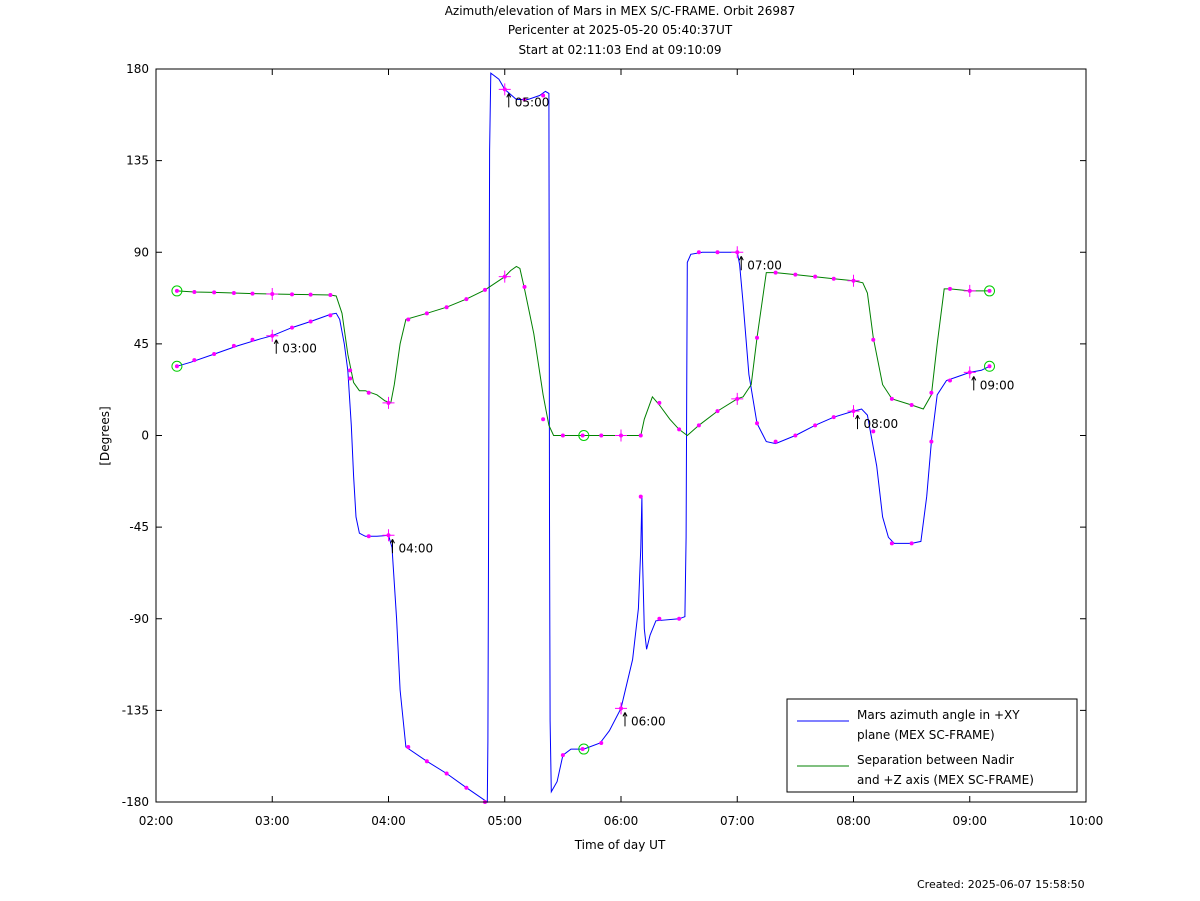  Describe the element at coordinates (737, 821) in the screenshot. I see `x-tick-label: 07:00` at that location.